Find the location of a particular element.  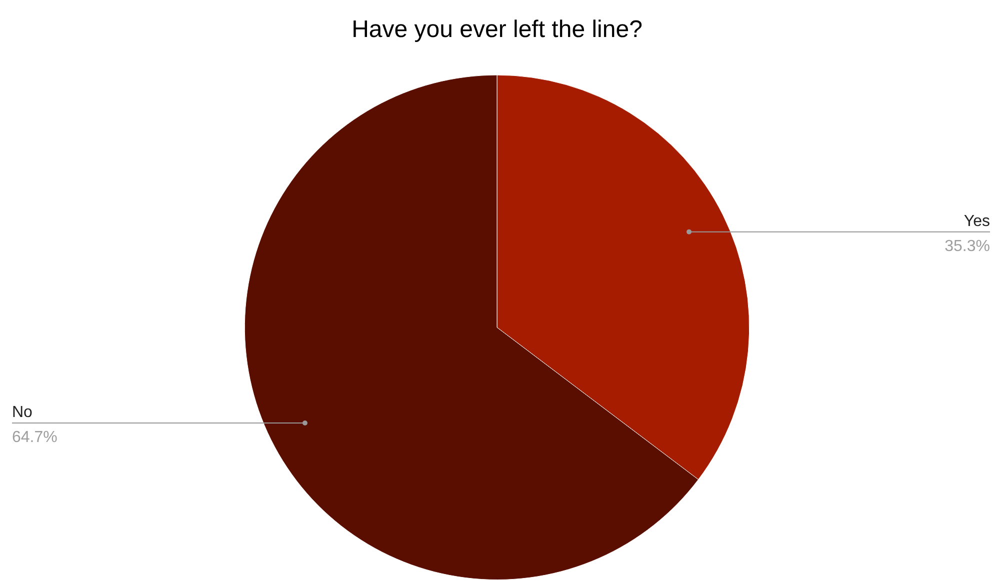

chart-title: Have you ever left the line? is located at coordinates (497, 30).